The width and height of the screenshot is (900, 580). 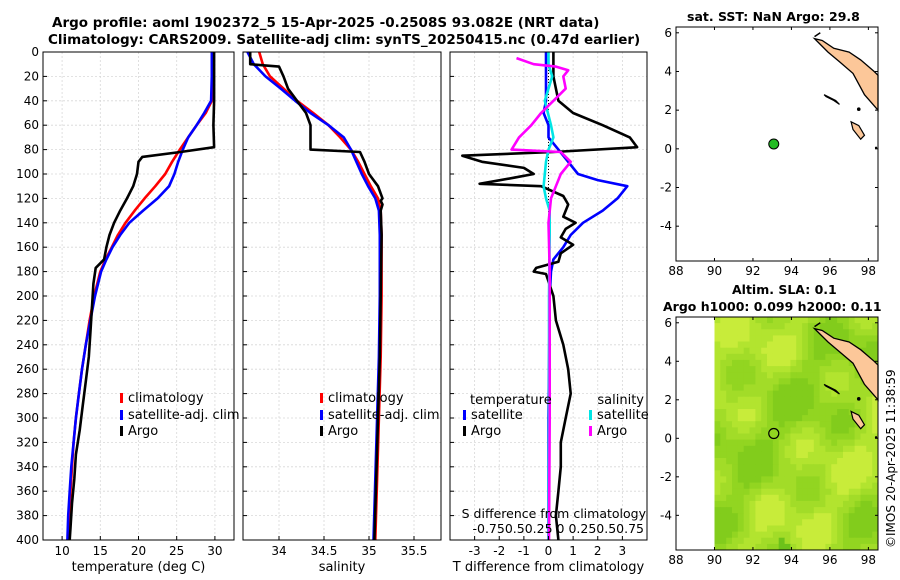 I want to click on legend-swatch-t-satellite, so click(x=464, y=415).